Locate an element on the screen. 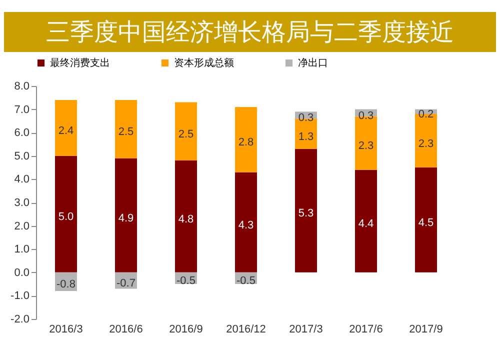 Image resolution: width=500 pixels, height=362 pixels. data-label: 1.3 is located at coordinates (306, 136).